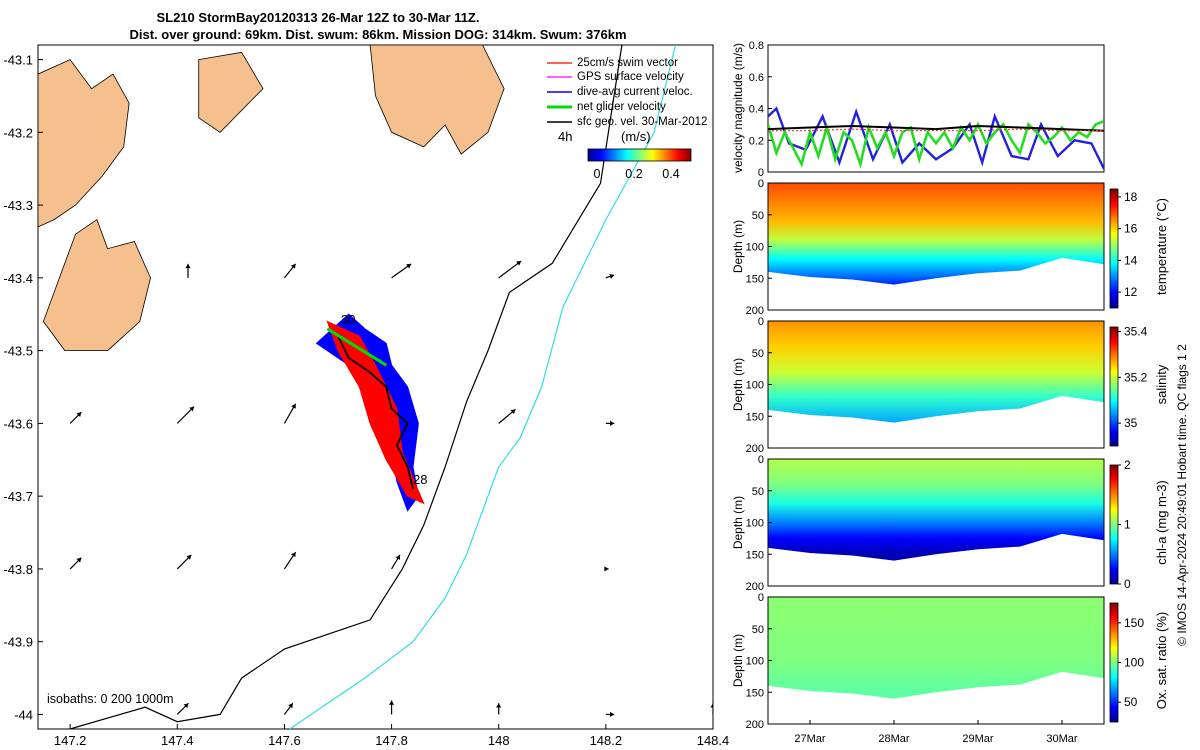  Describe the element at coordinates (18, 205) in the screenshot. I see `map-ytick-label: -43.3` at that location.